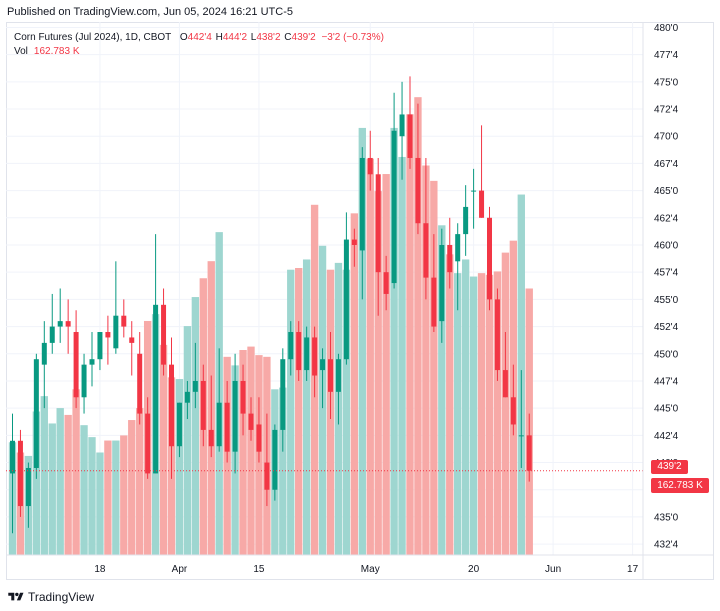  I want to click on time-axis: 18 Apr 15 May 20 Jun 17, so click(366, 569).